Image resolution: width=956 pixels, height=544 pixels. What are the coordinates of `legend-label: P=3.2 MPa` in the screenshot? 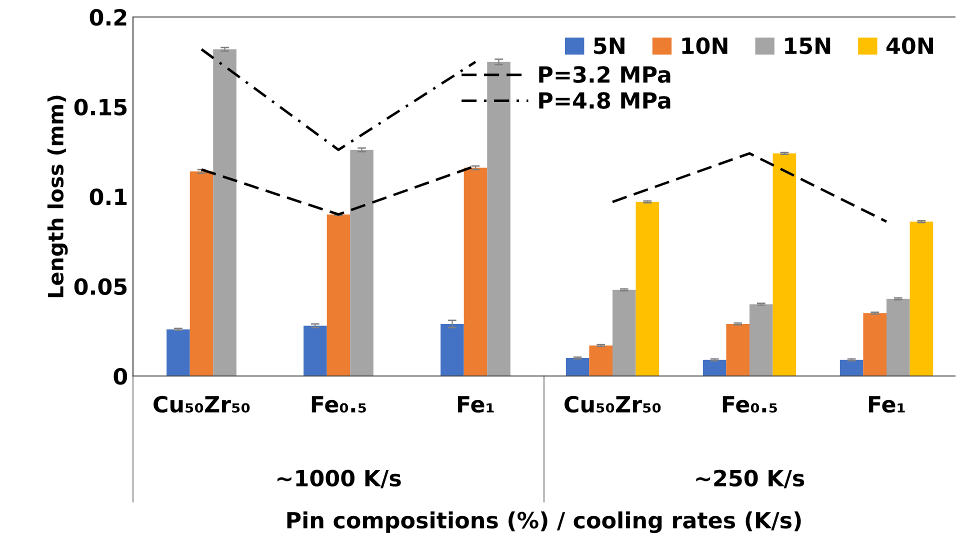 It's located at (604, 74).